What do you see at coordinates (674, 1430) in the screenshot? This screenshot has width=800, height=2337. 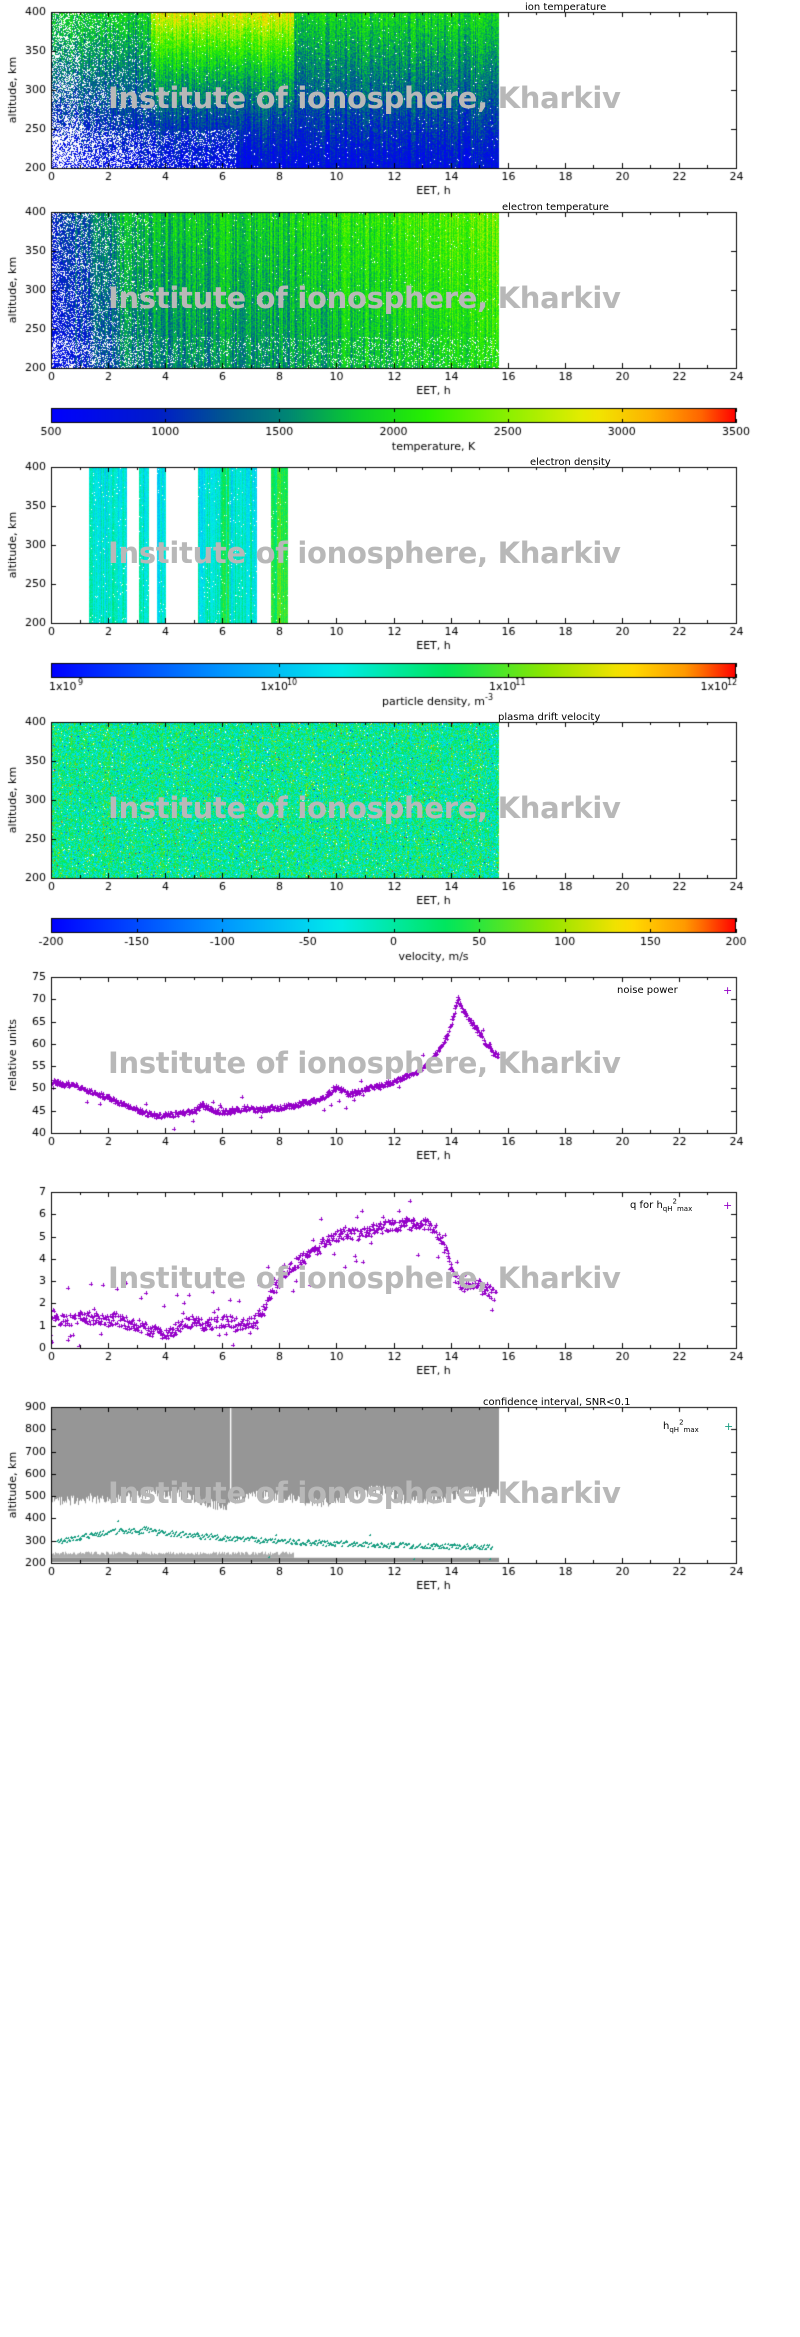 I see `legend-h-sub1: qH` at bounding box center [674, 1430].